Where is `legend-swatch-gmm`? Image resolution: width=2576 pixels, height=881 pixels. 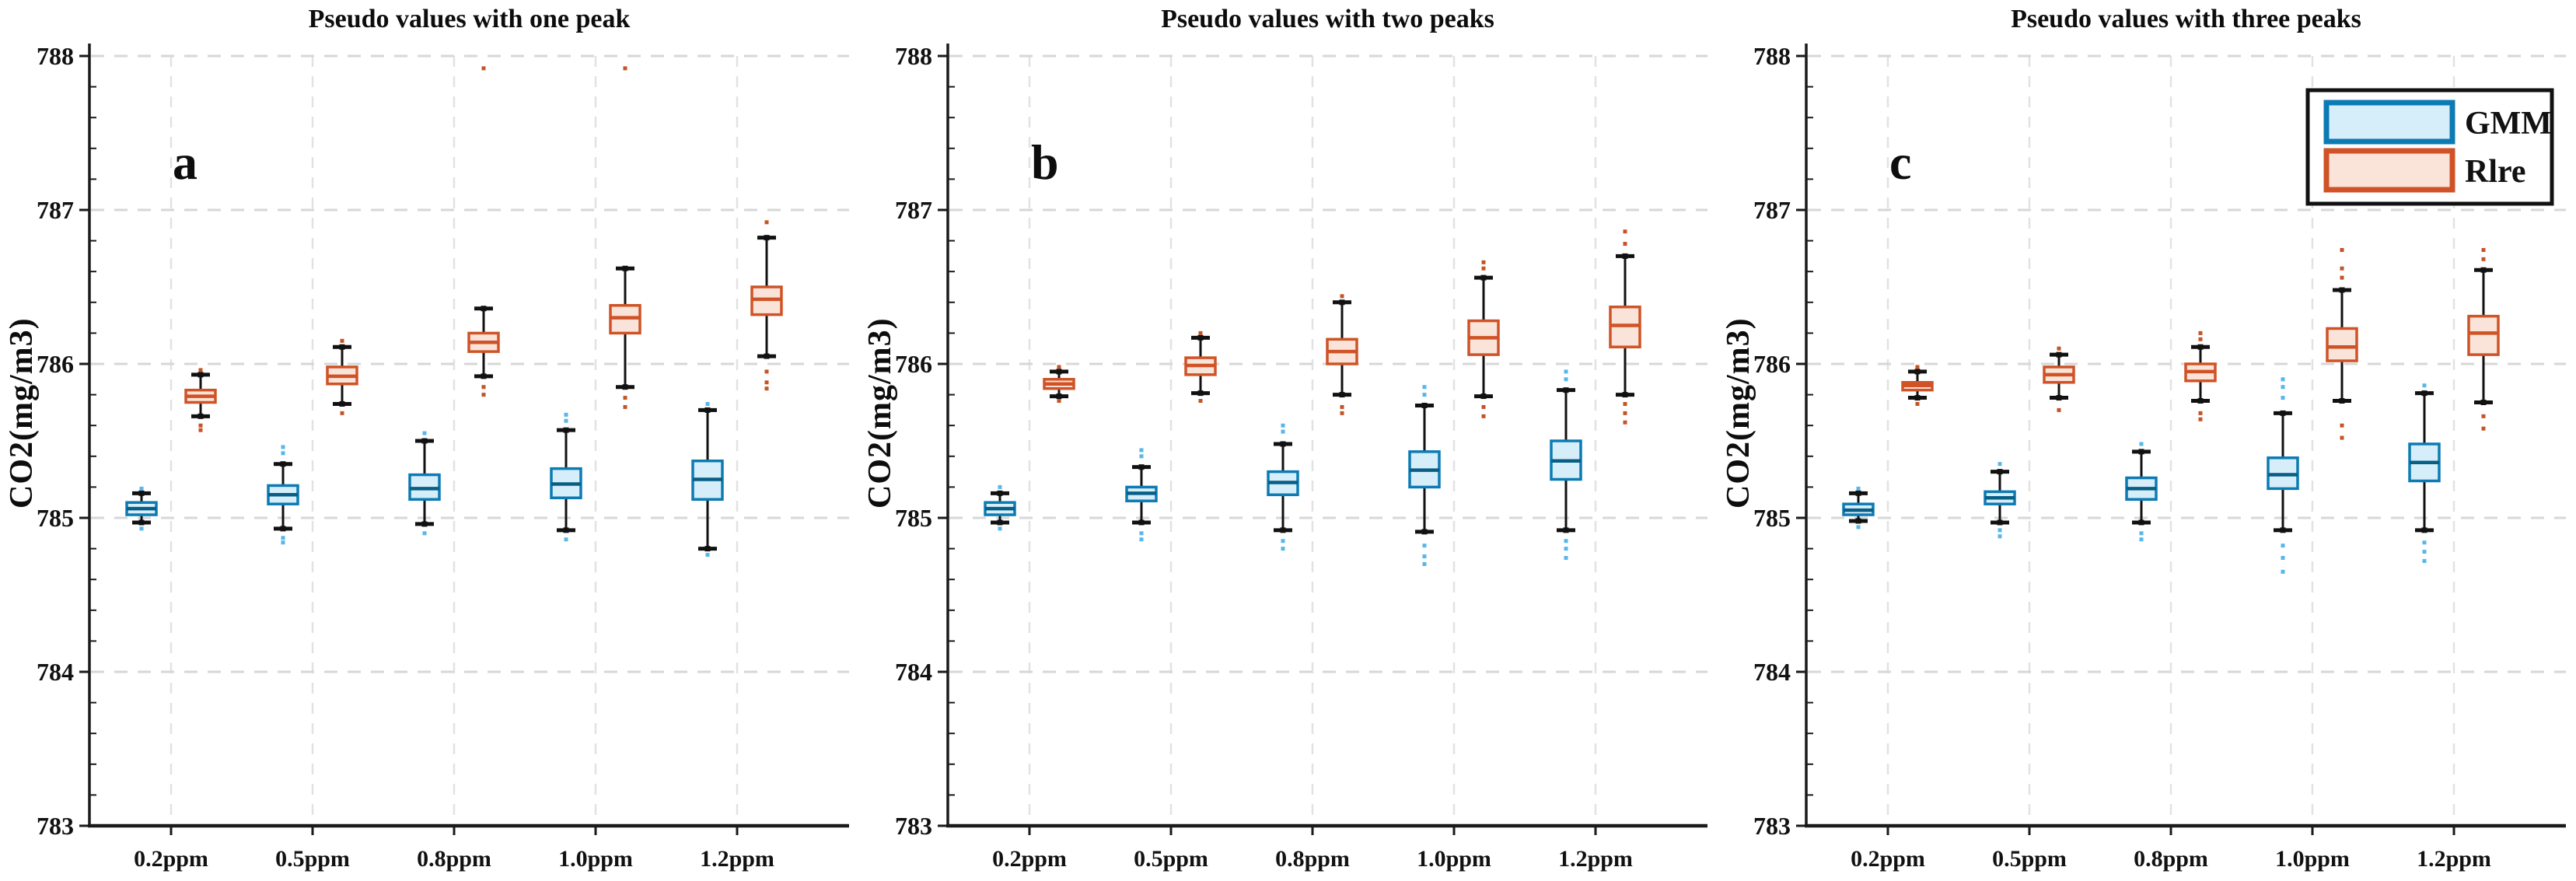 legend-swatch-gmm is located at coordinates (2389, 123).